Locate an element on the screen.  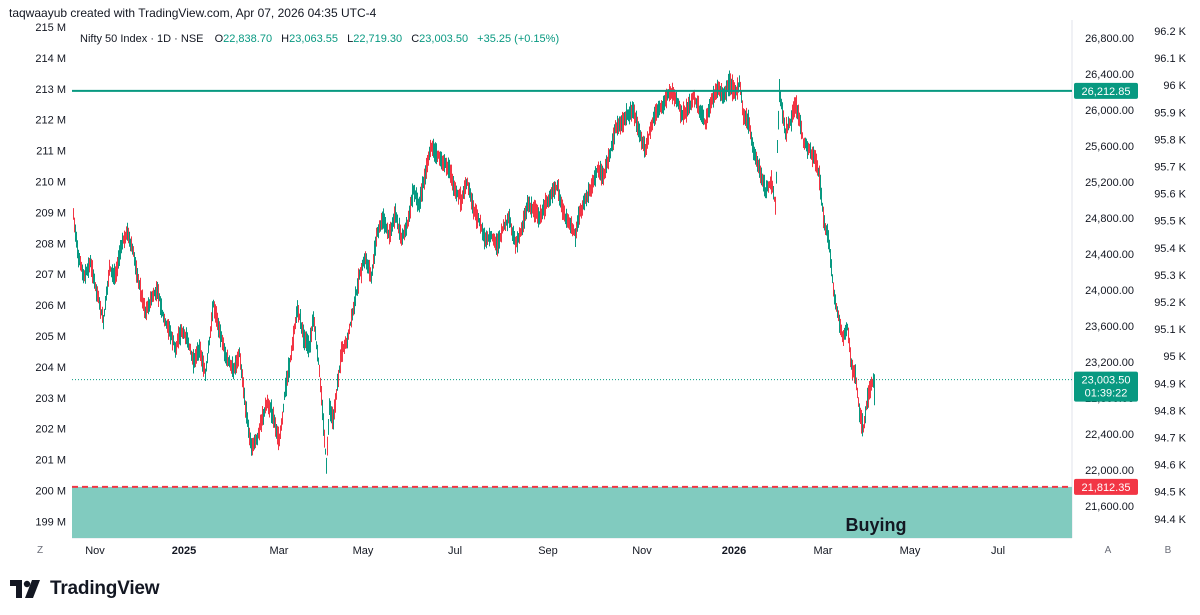
price-axis-tick: 22,000.00 is located at coordinates (1109, 471).